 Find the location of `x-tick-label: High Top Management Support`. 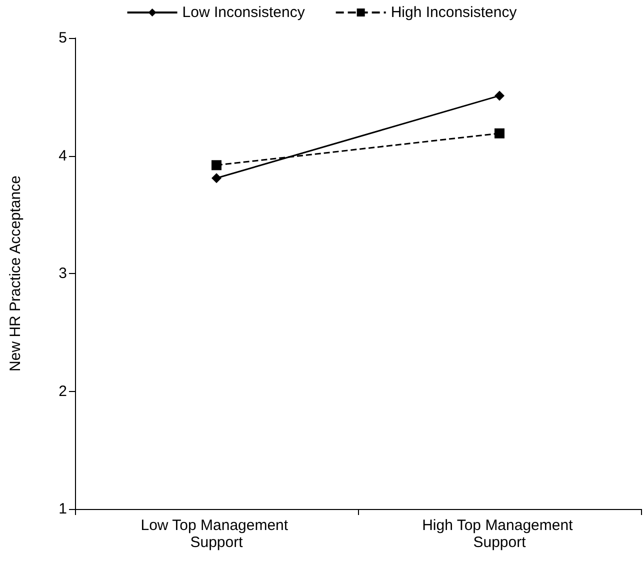

x-tick-label: High Top Management Support is located at coordinates (499, 534).